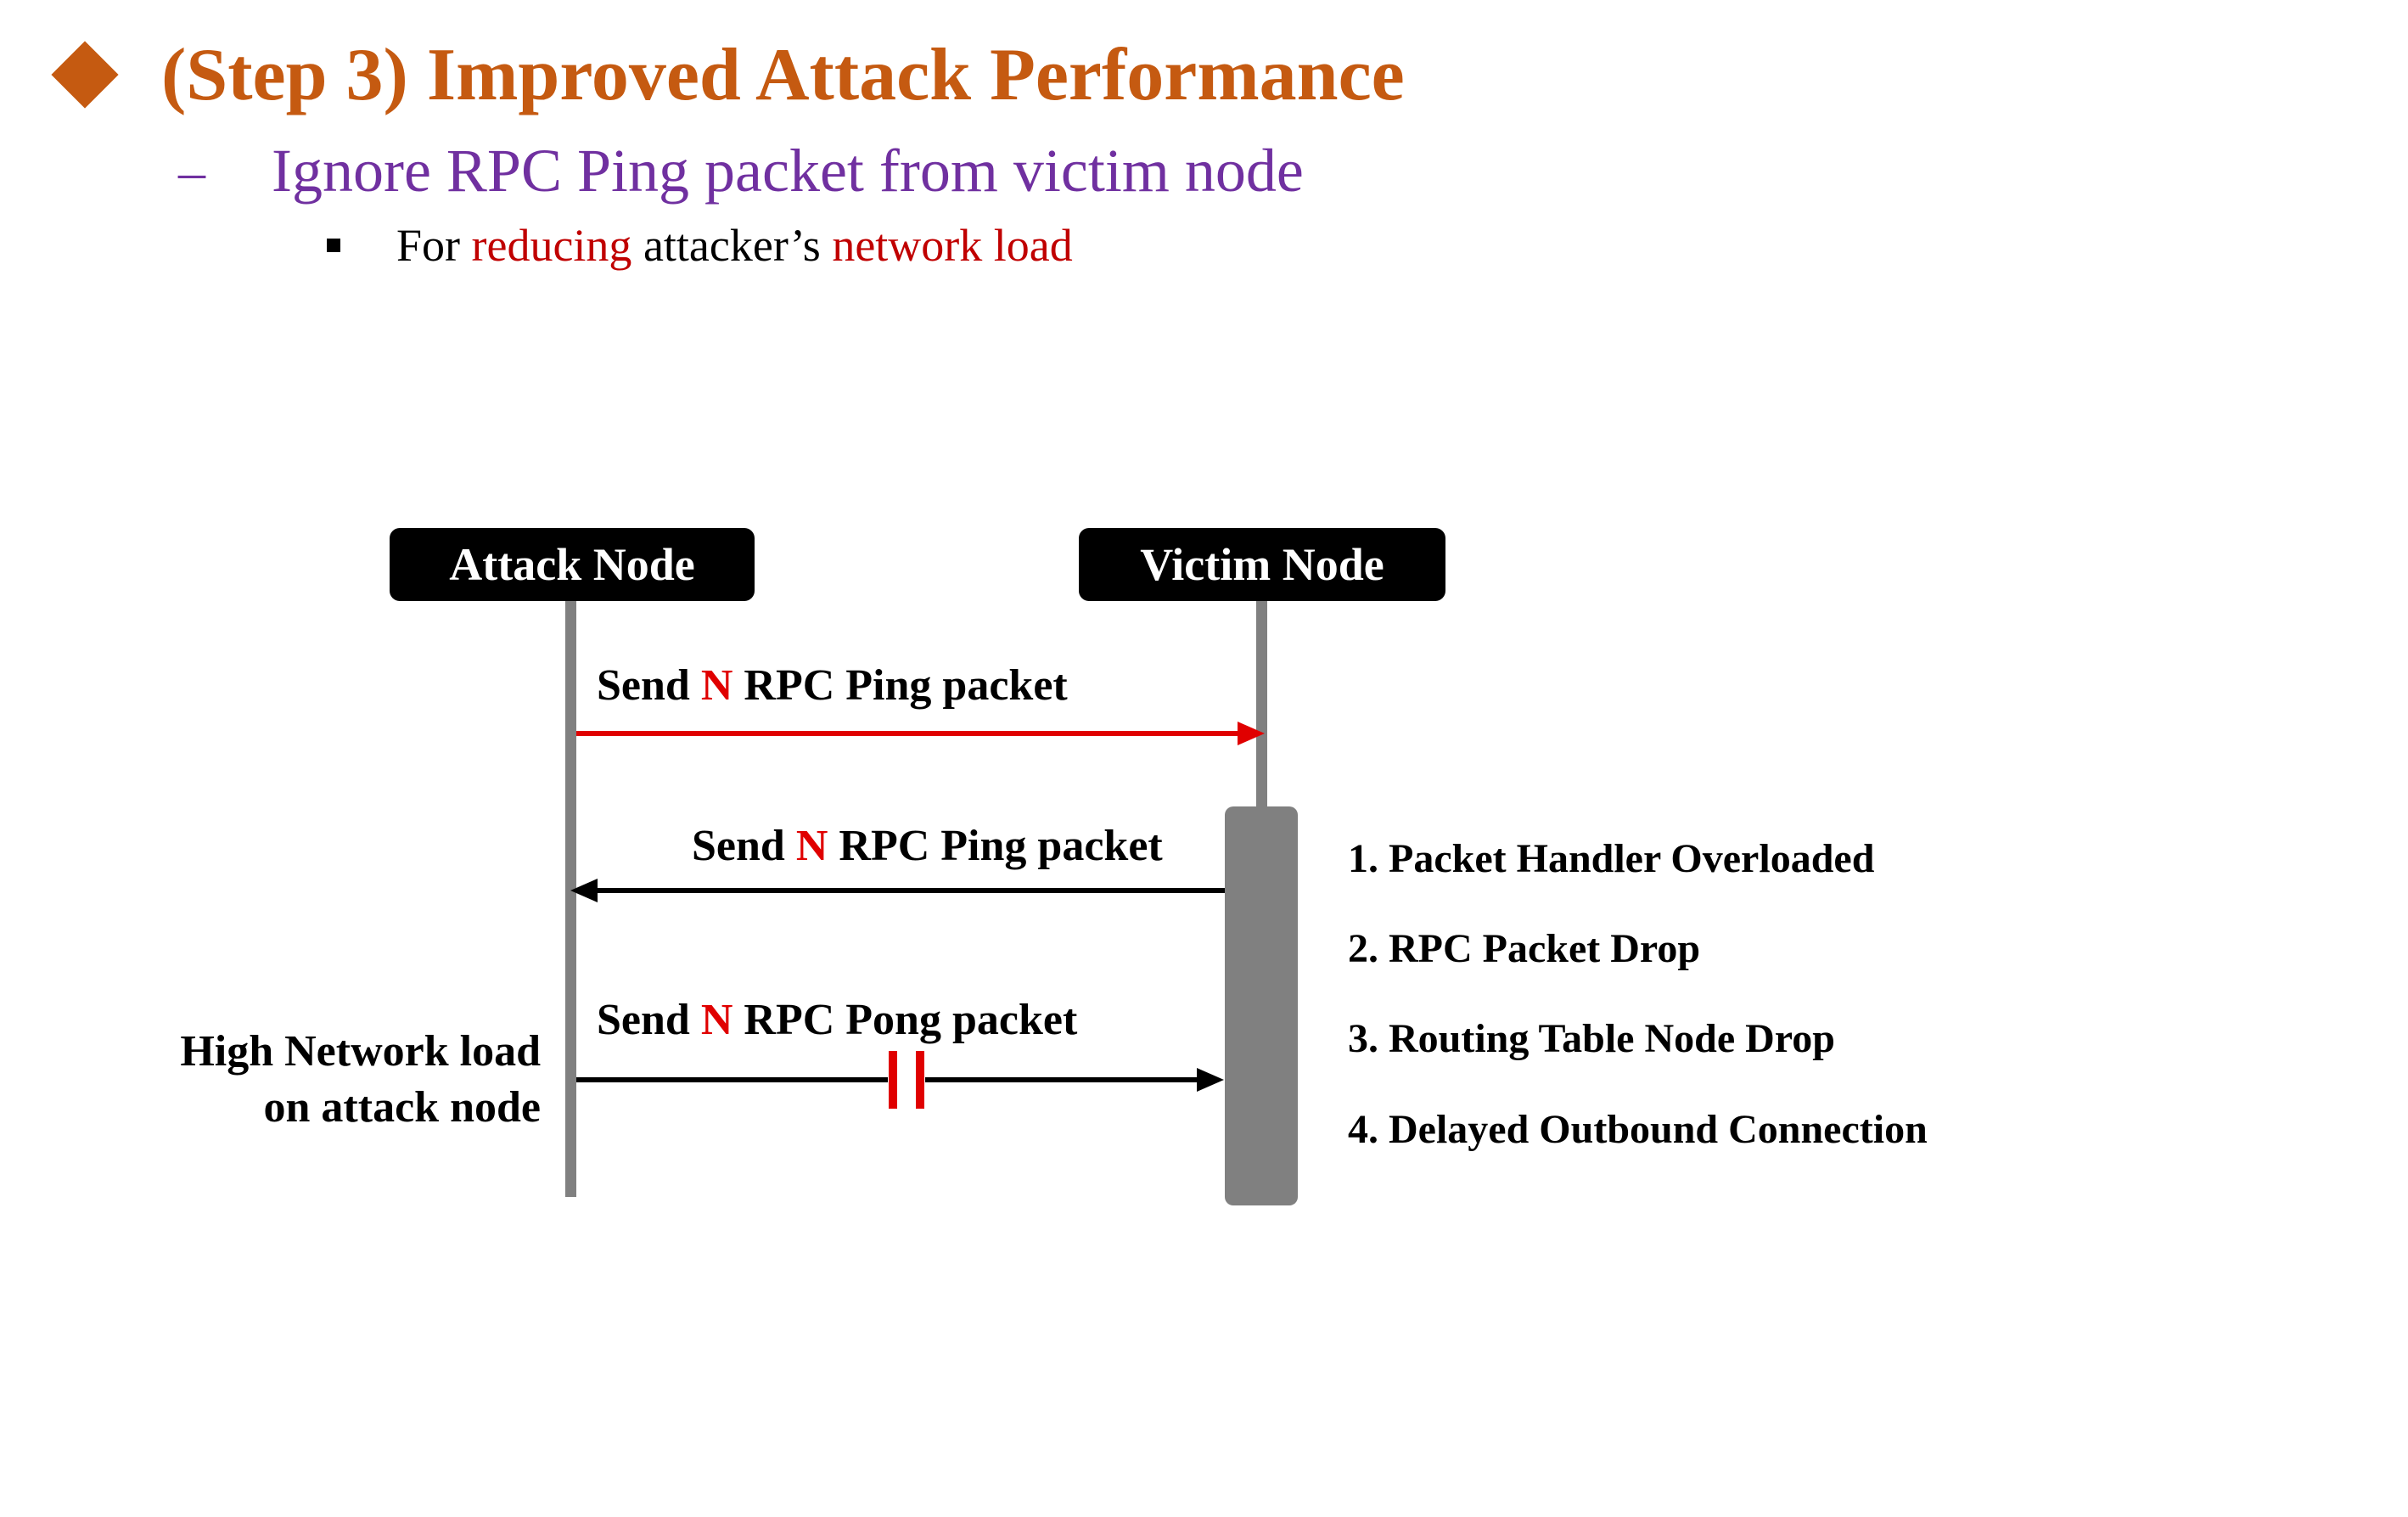  What do you see at coordinates (360, 1080) in the screenshot?
I see `high-network-load-label: High Network load on attack node` at bounding box center [360, 1080].